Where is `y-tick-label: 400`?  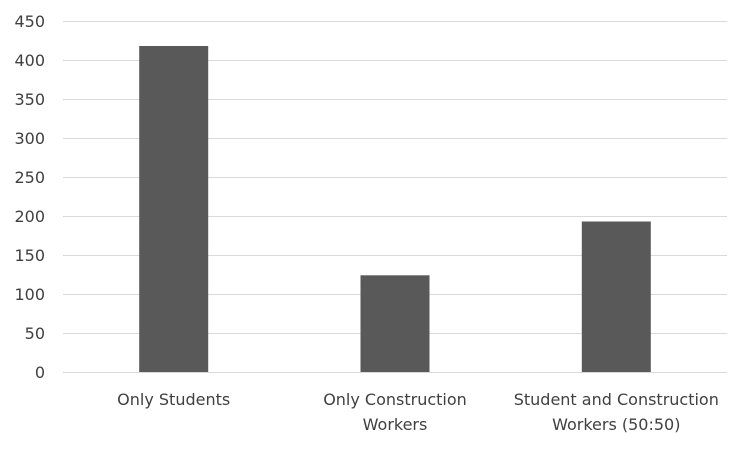 y-tick-label: 400 is located at coordinates (29, 60).